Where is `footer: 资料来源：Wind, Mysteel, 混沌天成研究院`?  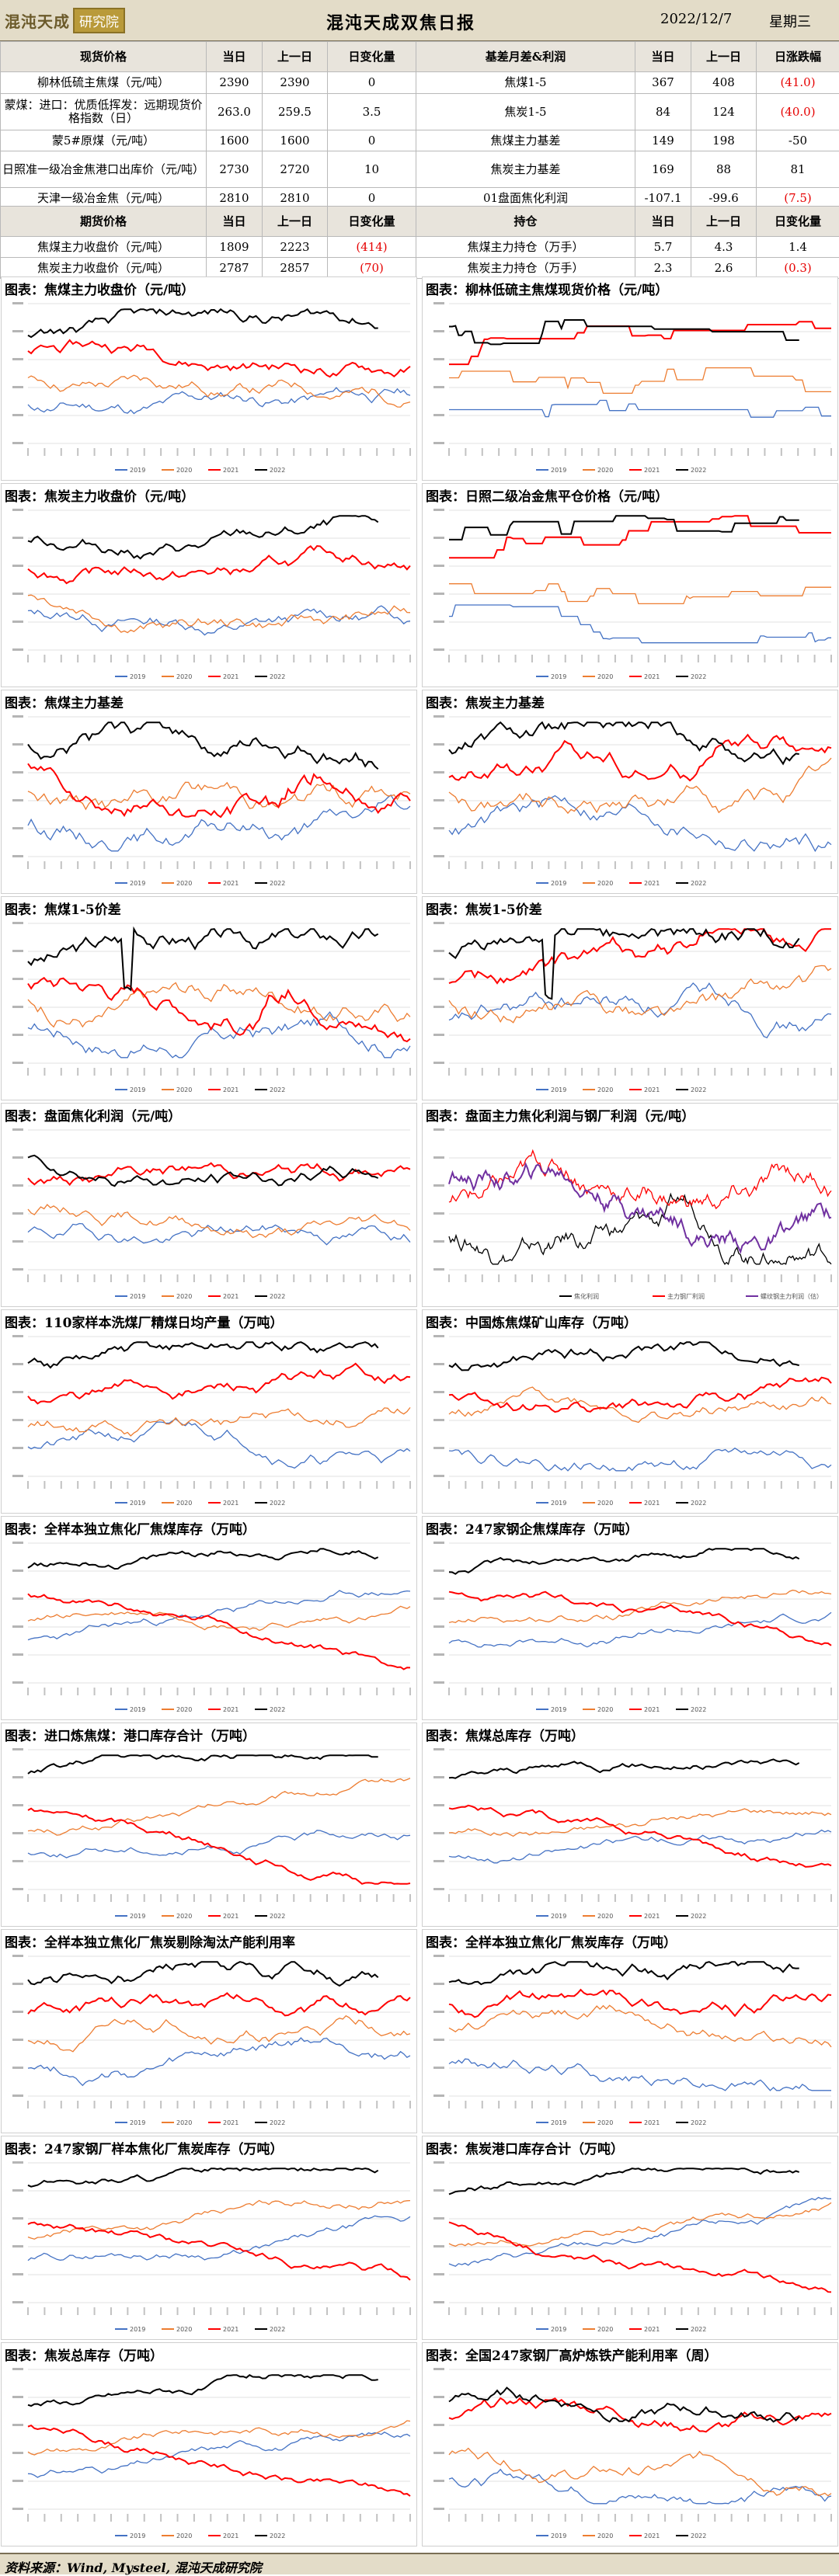
footer: 资料来源：Wind, Mysteel, 混沌天成研究院 is located at coordinates (419, 2563).